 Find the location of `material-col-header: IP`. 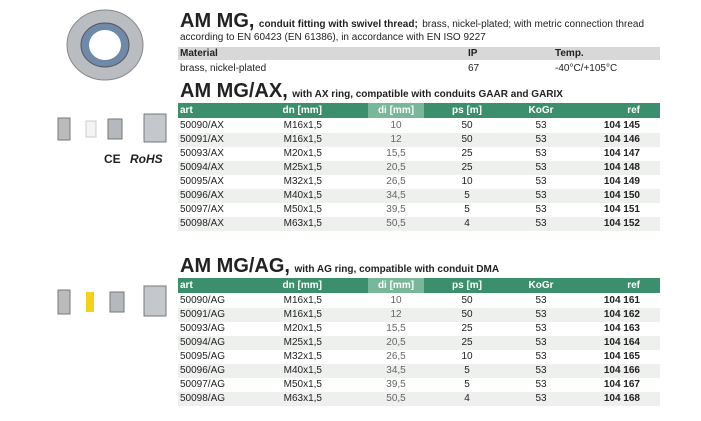

material-col-header: IP is located at coordinates (473, 53).